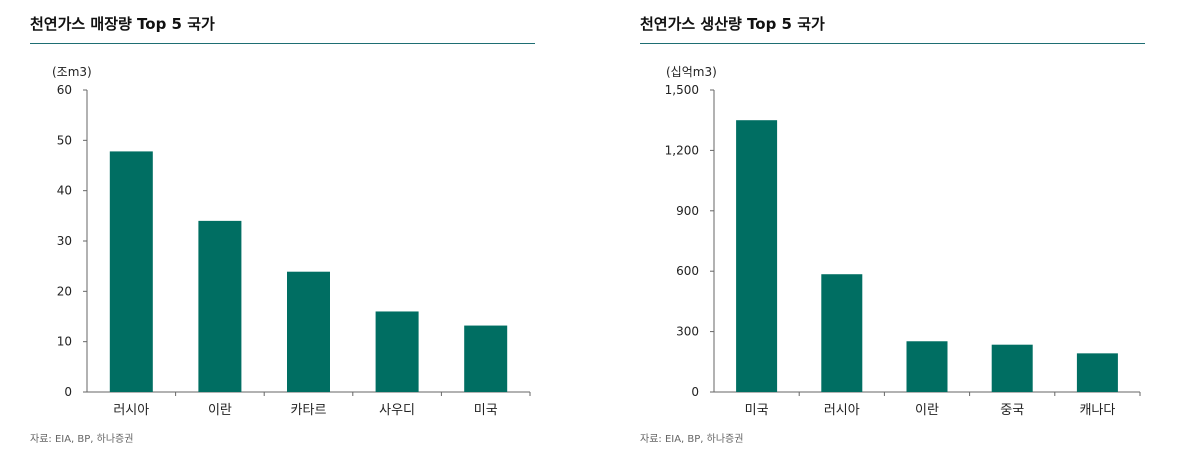 The width and height of the screenshot is (1178, 455). I want to click on y-tick-label: 600, so click(687, 271).